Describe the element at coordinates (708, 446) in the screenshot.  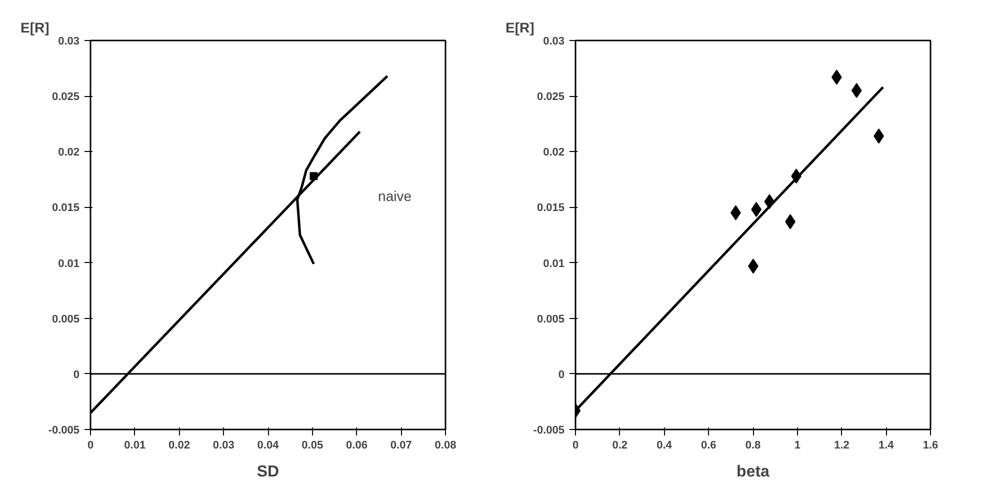
I see `x-tick-label: 0.6` at that location.